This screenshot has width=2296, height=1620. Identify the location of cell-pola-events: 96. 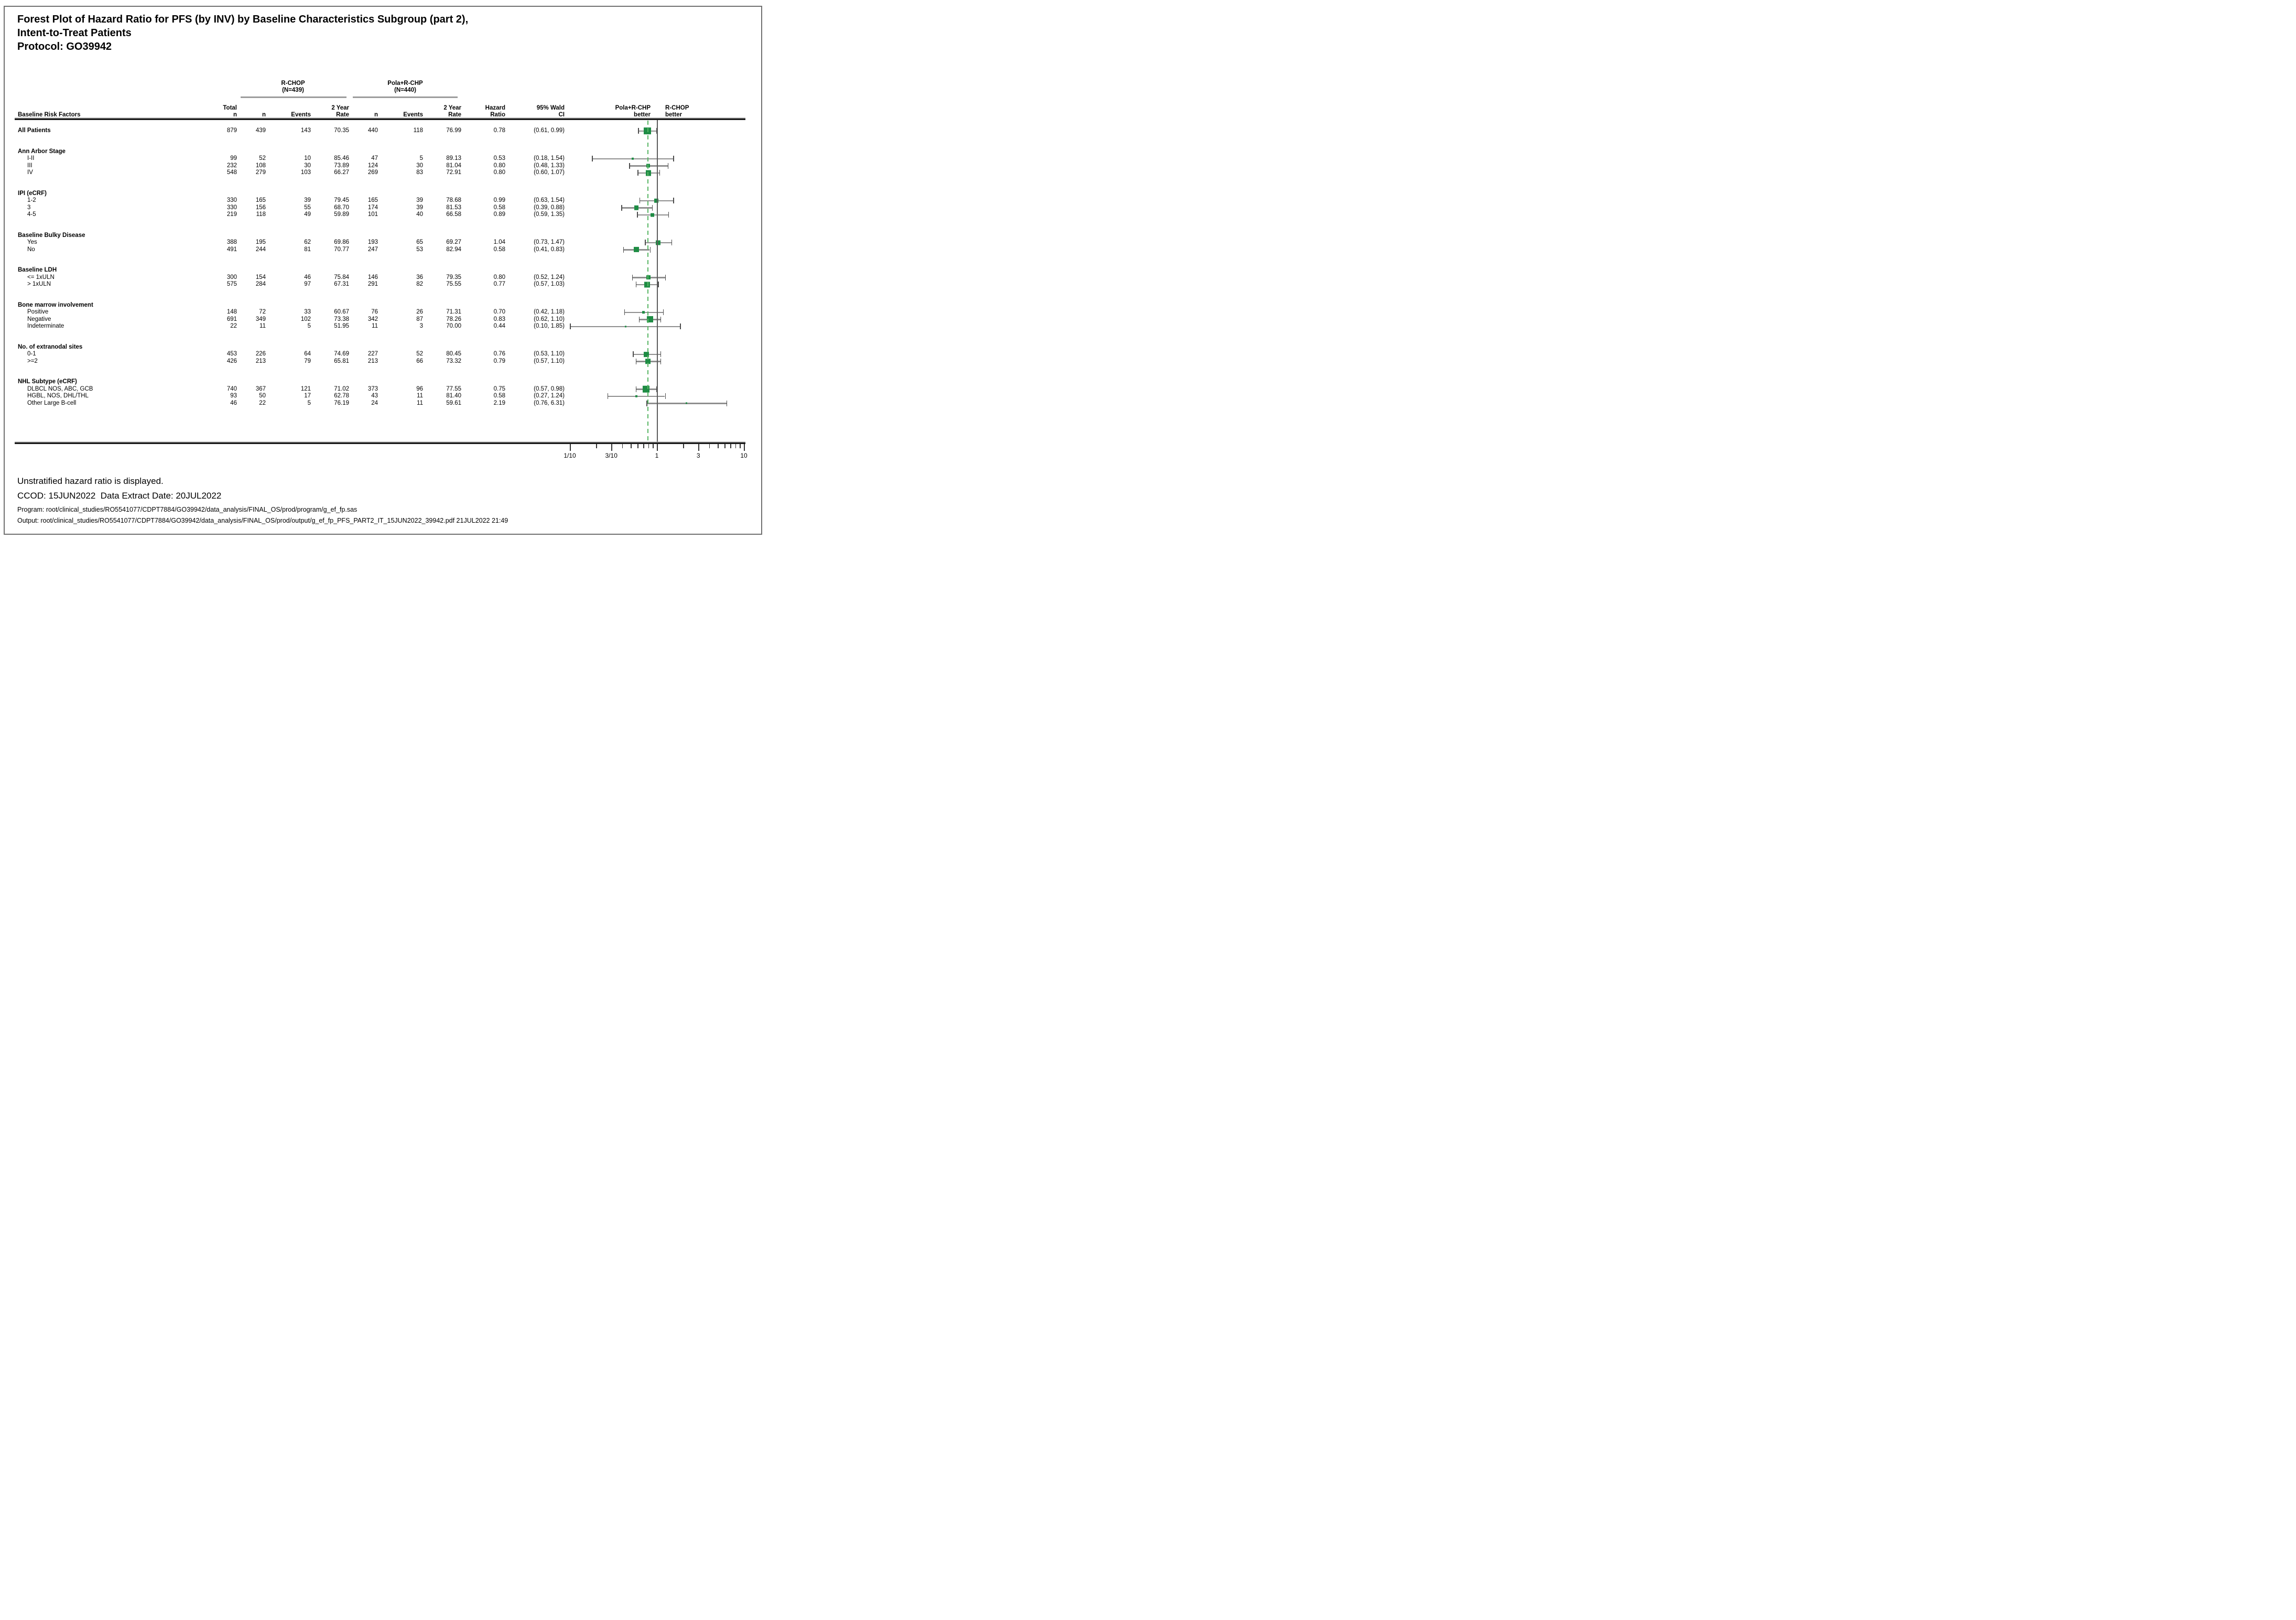
(419, 388).